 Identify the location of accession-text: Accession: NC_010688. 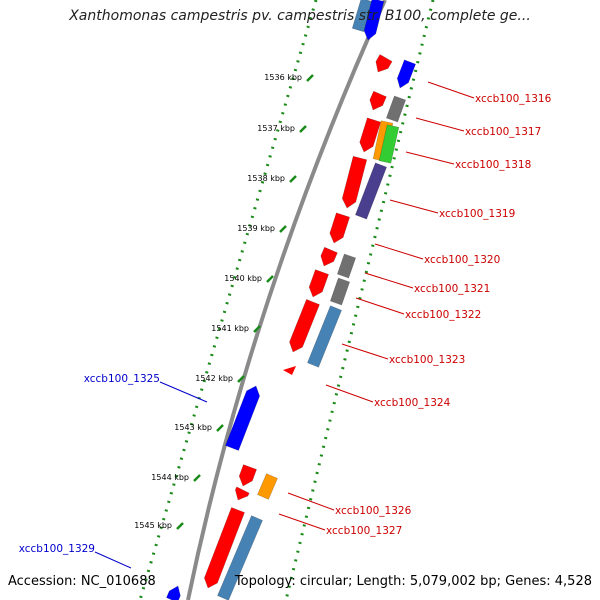
(82, 581).